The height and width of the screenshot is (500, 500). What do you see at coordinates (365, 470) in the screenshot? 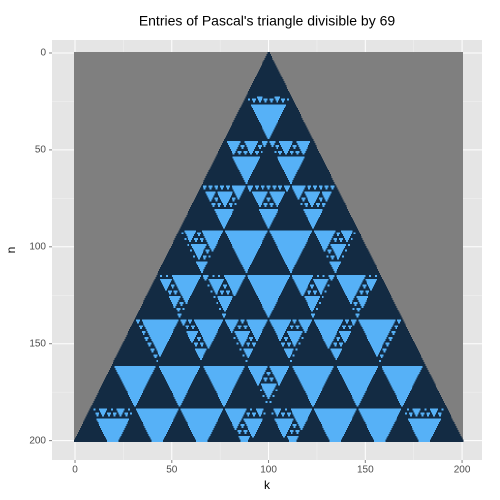
I see `x-tick-label: 150` at bounding box center [365, 470].